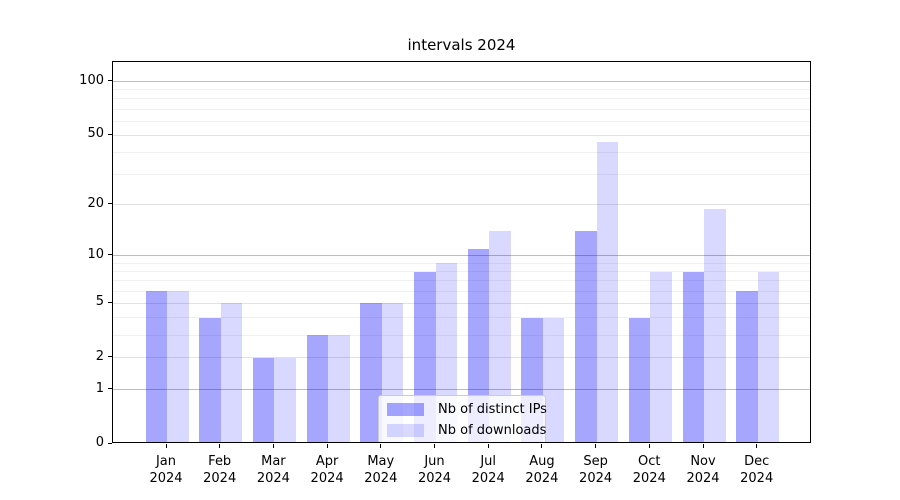  What do you see at coordinates (703, 446) in the screenshot?
I see `xtick-mark-nov-2024` at bounding box center [703, 446].